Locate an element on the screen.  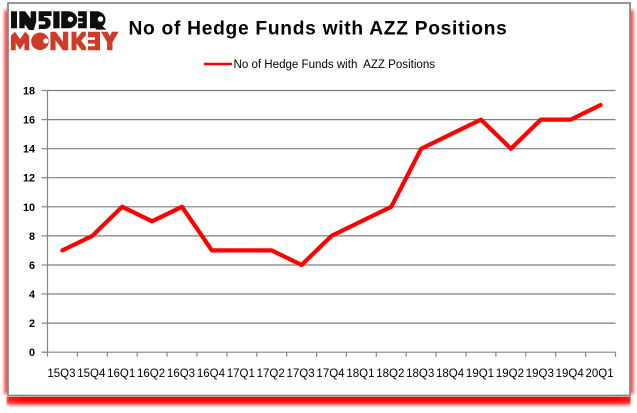
svg-text: 17Q3 is located at coordinates (301, 374).